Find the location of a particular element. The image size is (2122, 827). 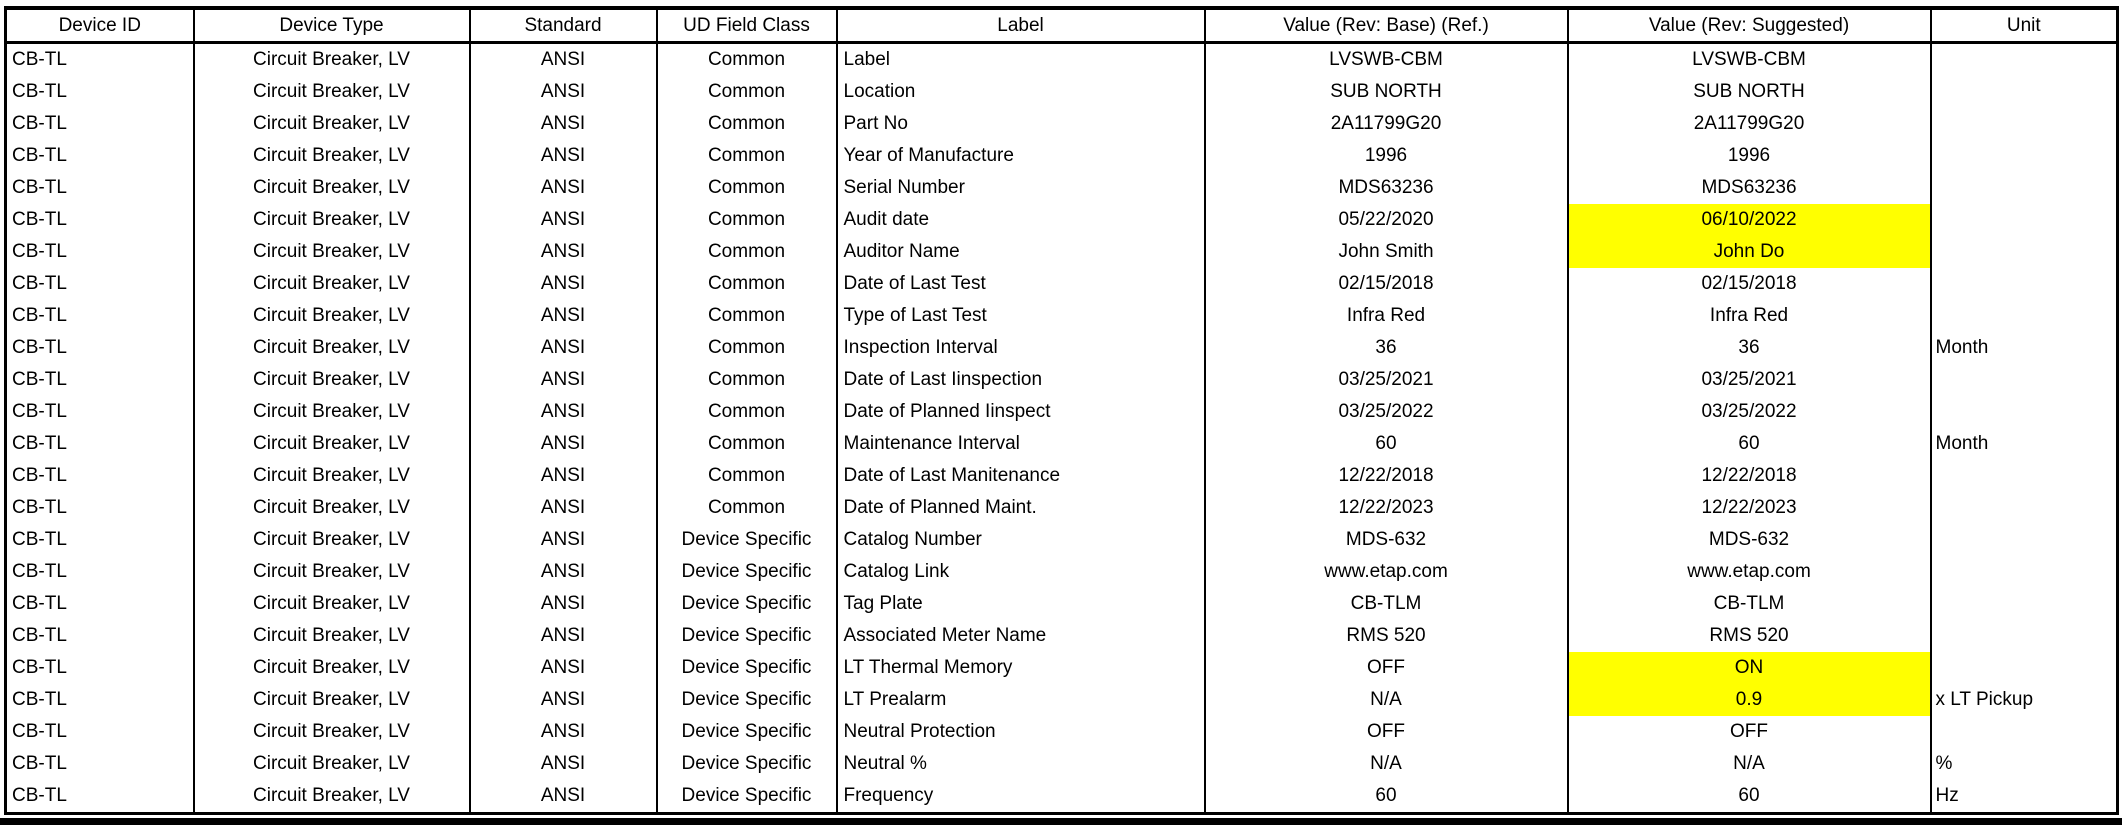

cell-value-base: 12/22/2023 is located at coordinates (1386, 508).